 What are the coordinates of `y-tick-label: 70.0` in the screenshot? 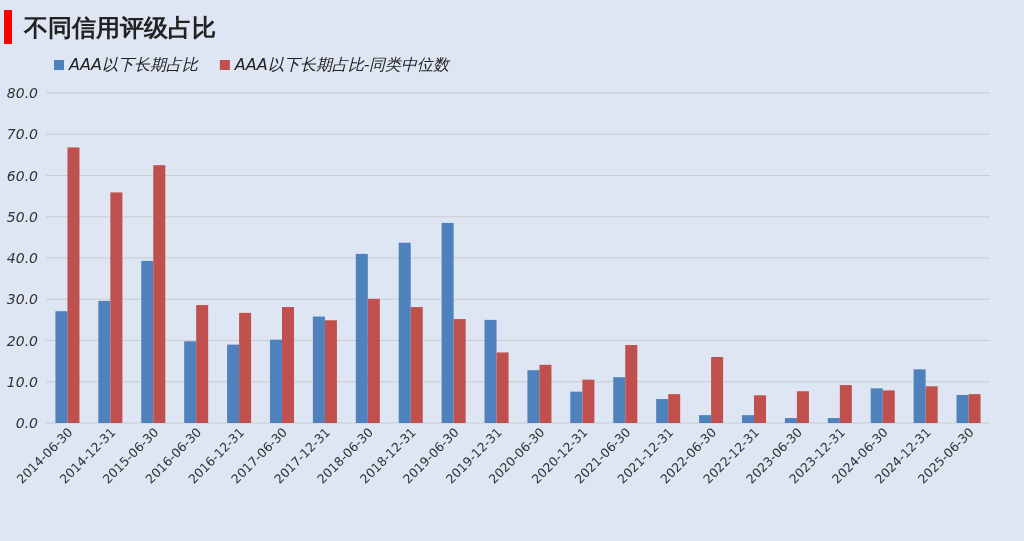 It's located at (22, 134).